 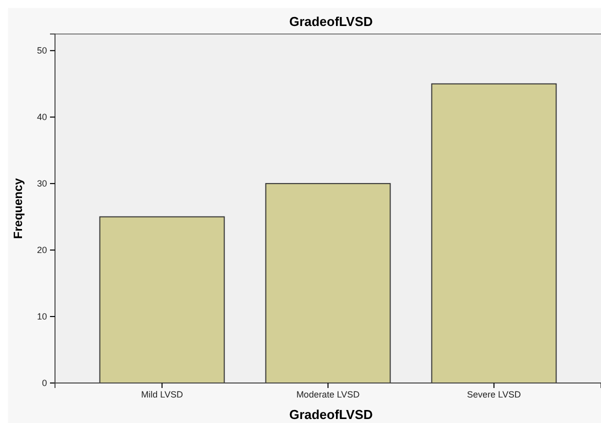 I want to click on x-tick-label: Mild LVSD, so click(x=162, y=394).